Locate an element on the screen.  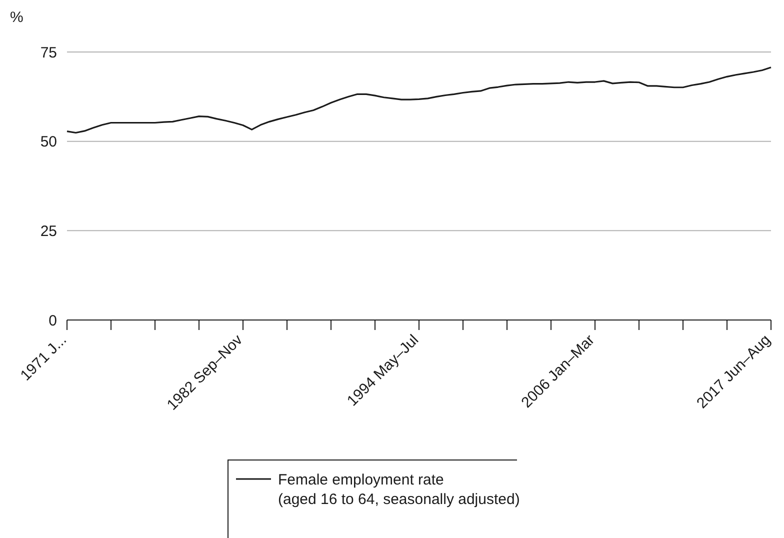
y-axis-title: % is located at coordinates (17, 17).